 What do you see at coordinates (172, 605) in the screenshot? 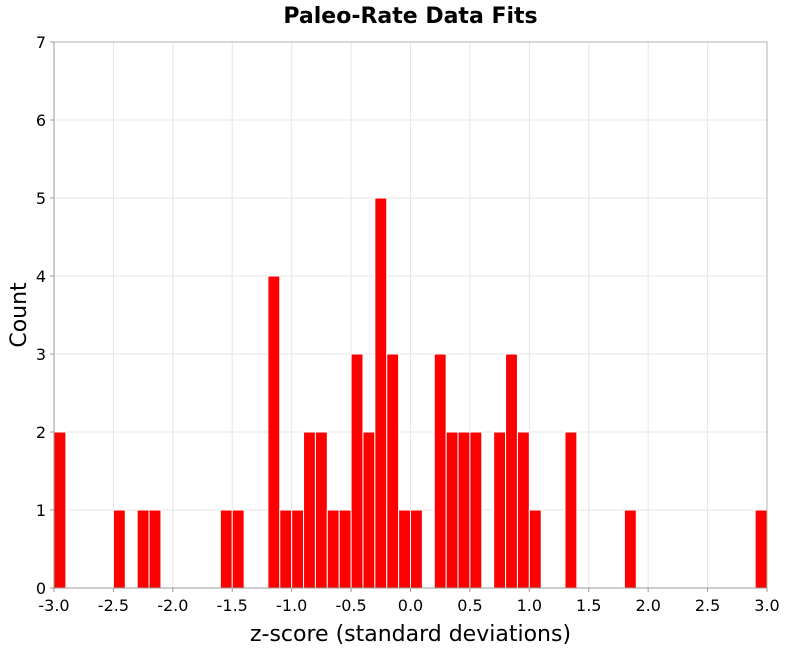
I see `x-tick-label: -2.0` at bounding box center [172, 605].